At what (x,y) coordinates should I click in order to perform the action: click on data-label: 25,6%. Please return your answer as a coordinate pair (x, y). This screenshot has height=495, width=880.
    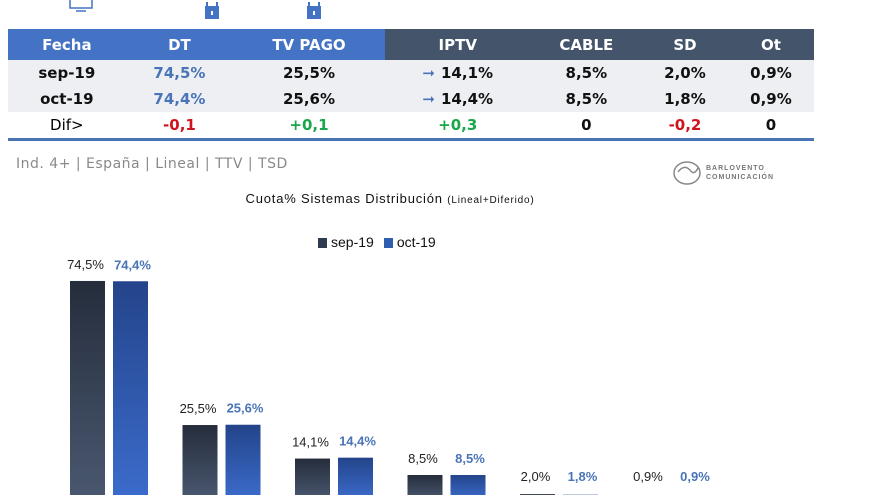
    Looking at the image, I should click on (245, 408).